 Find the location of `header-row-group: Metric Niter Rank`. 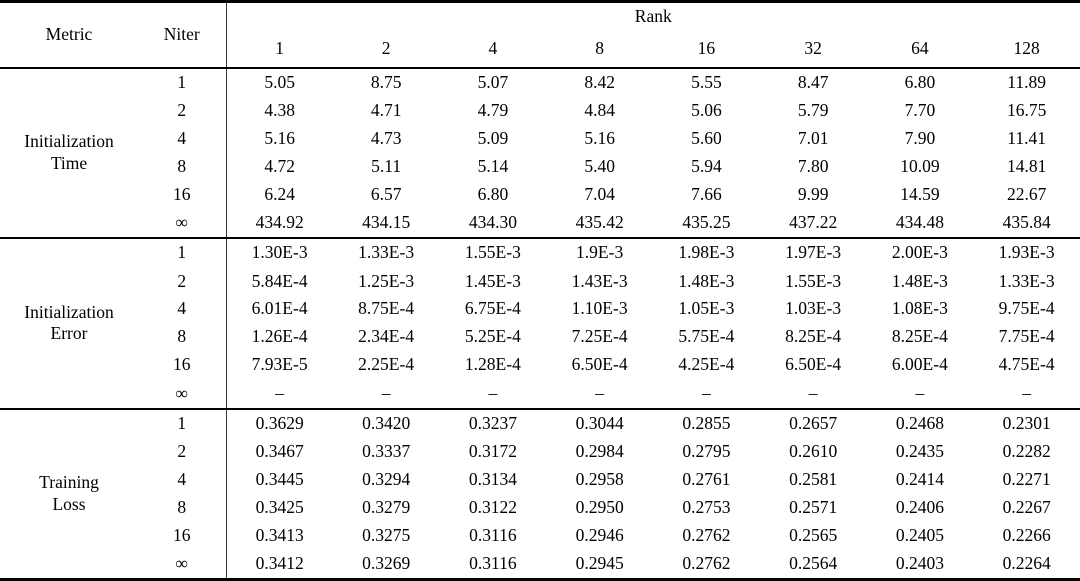

header-row-group: Metric Niter Rank is located at coordinates (540, 34).